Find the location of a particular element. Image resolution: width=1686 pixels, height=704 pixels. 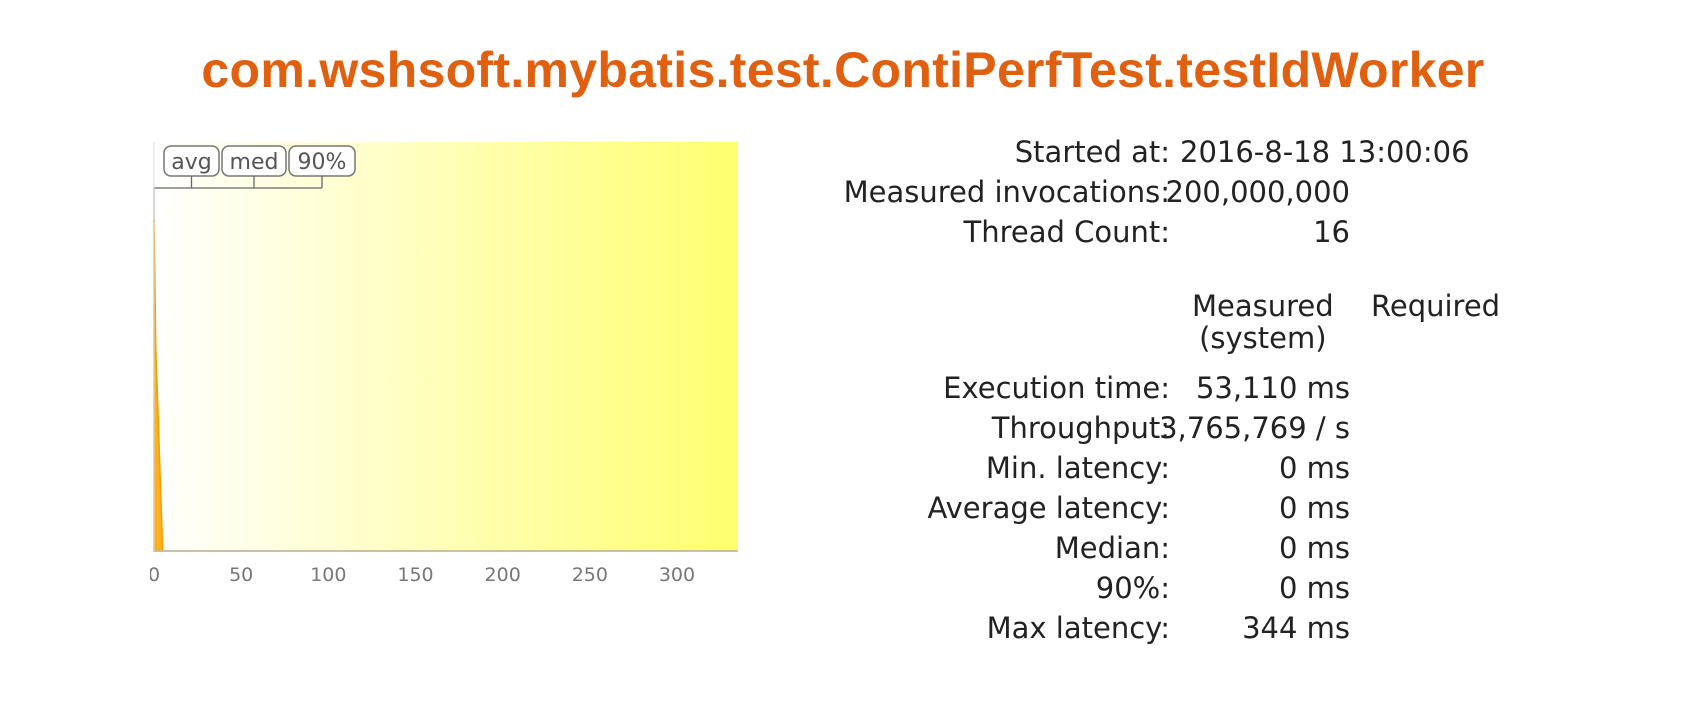

x-tick-label: 100 is located at coordinates (328, 575).